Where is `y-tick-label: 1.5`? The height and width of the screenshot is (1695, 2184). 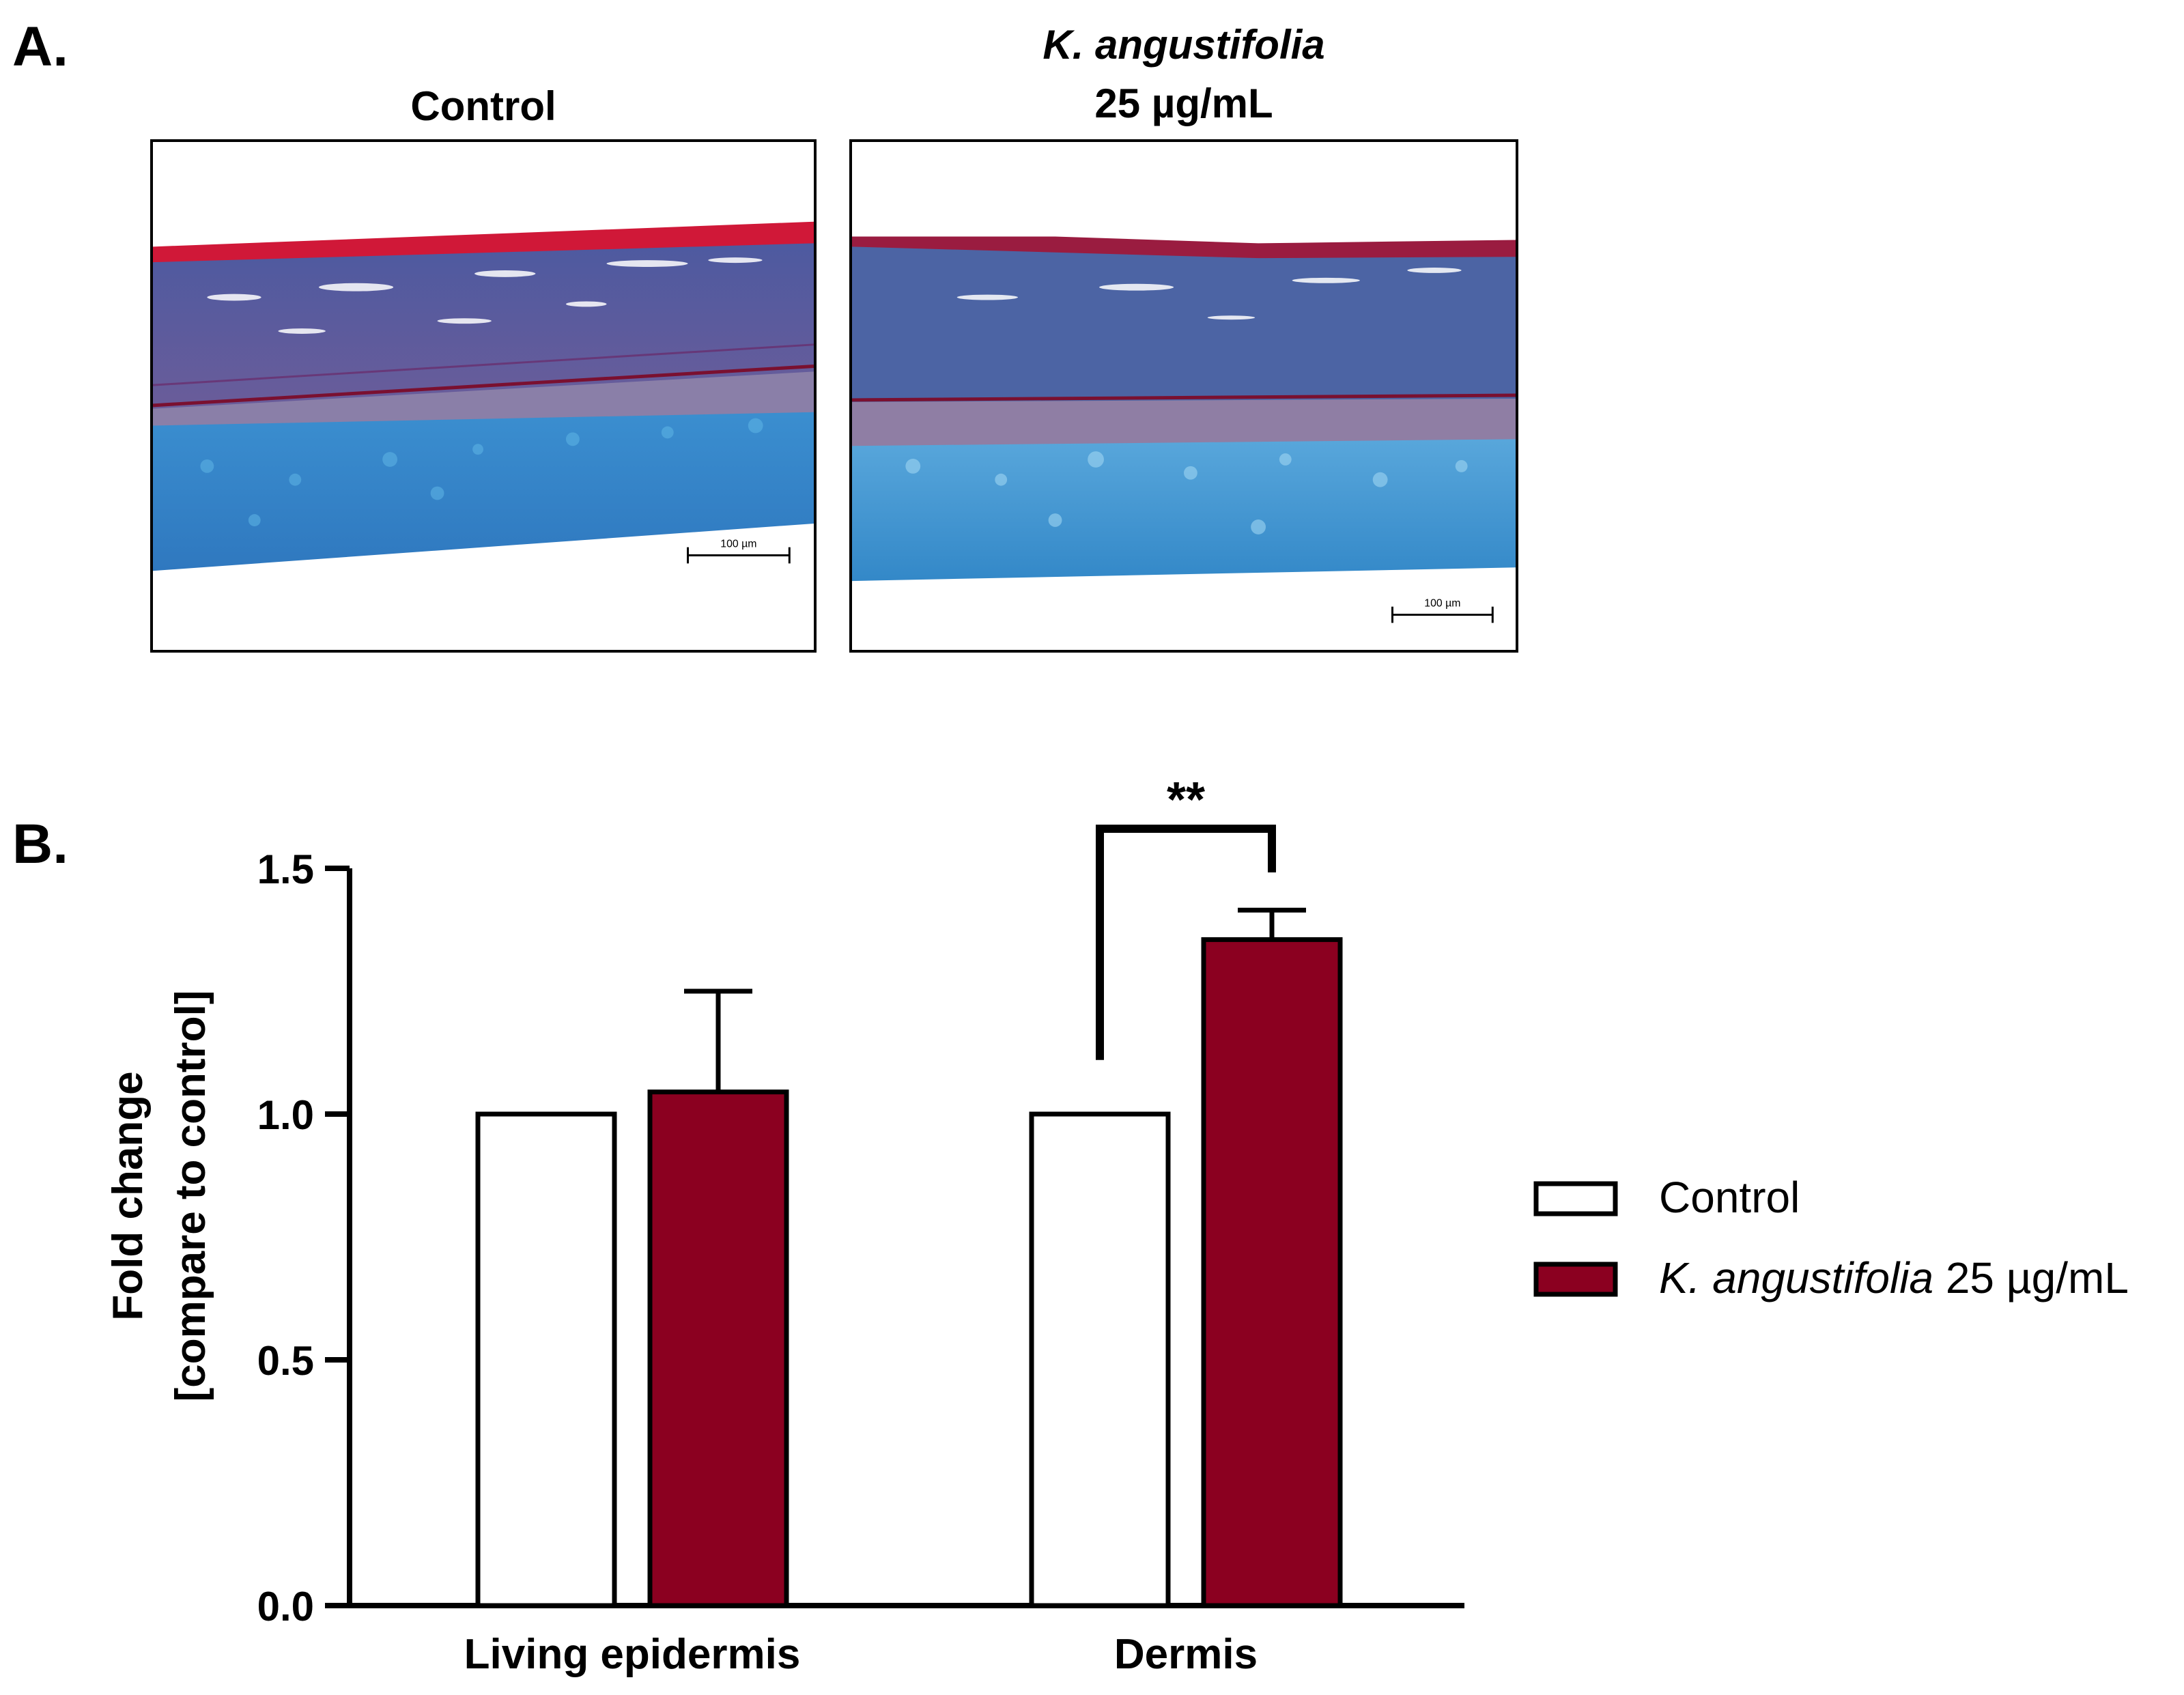 y-tick-label: 1.5 is located at coordinates (285, 869).